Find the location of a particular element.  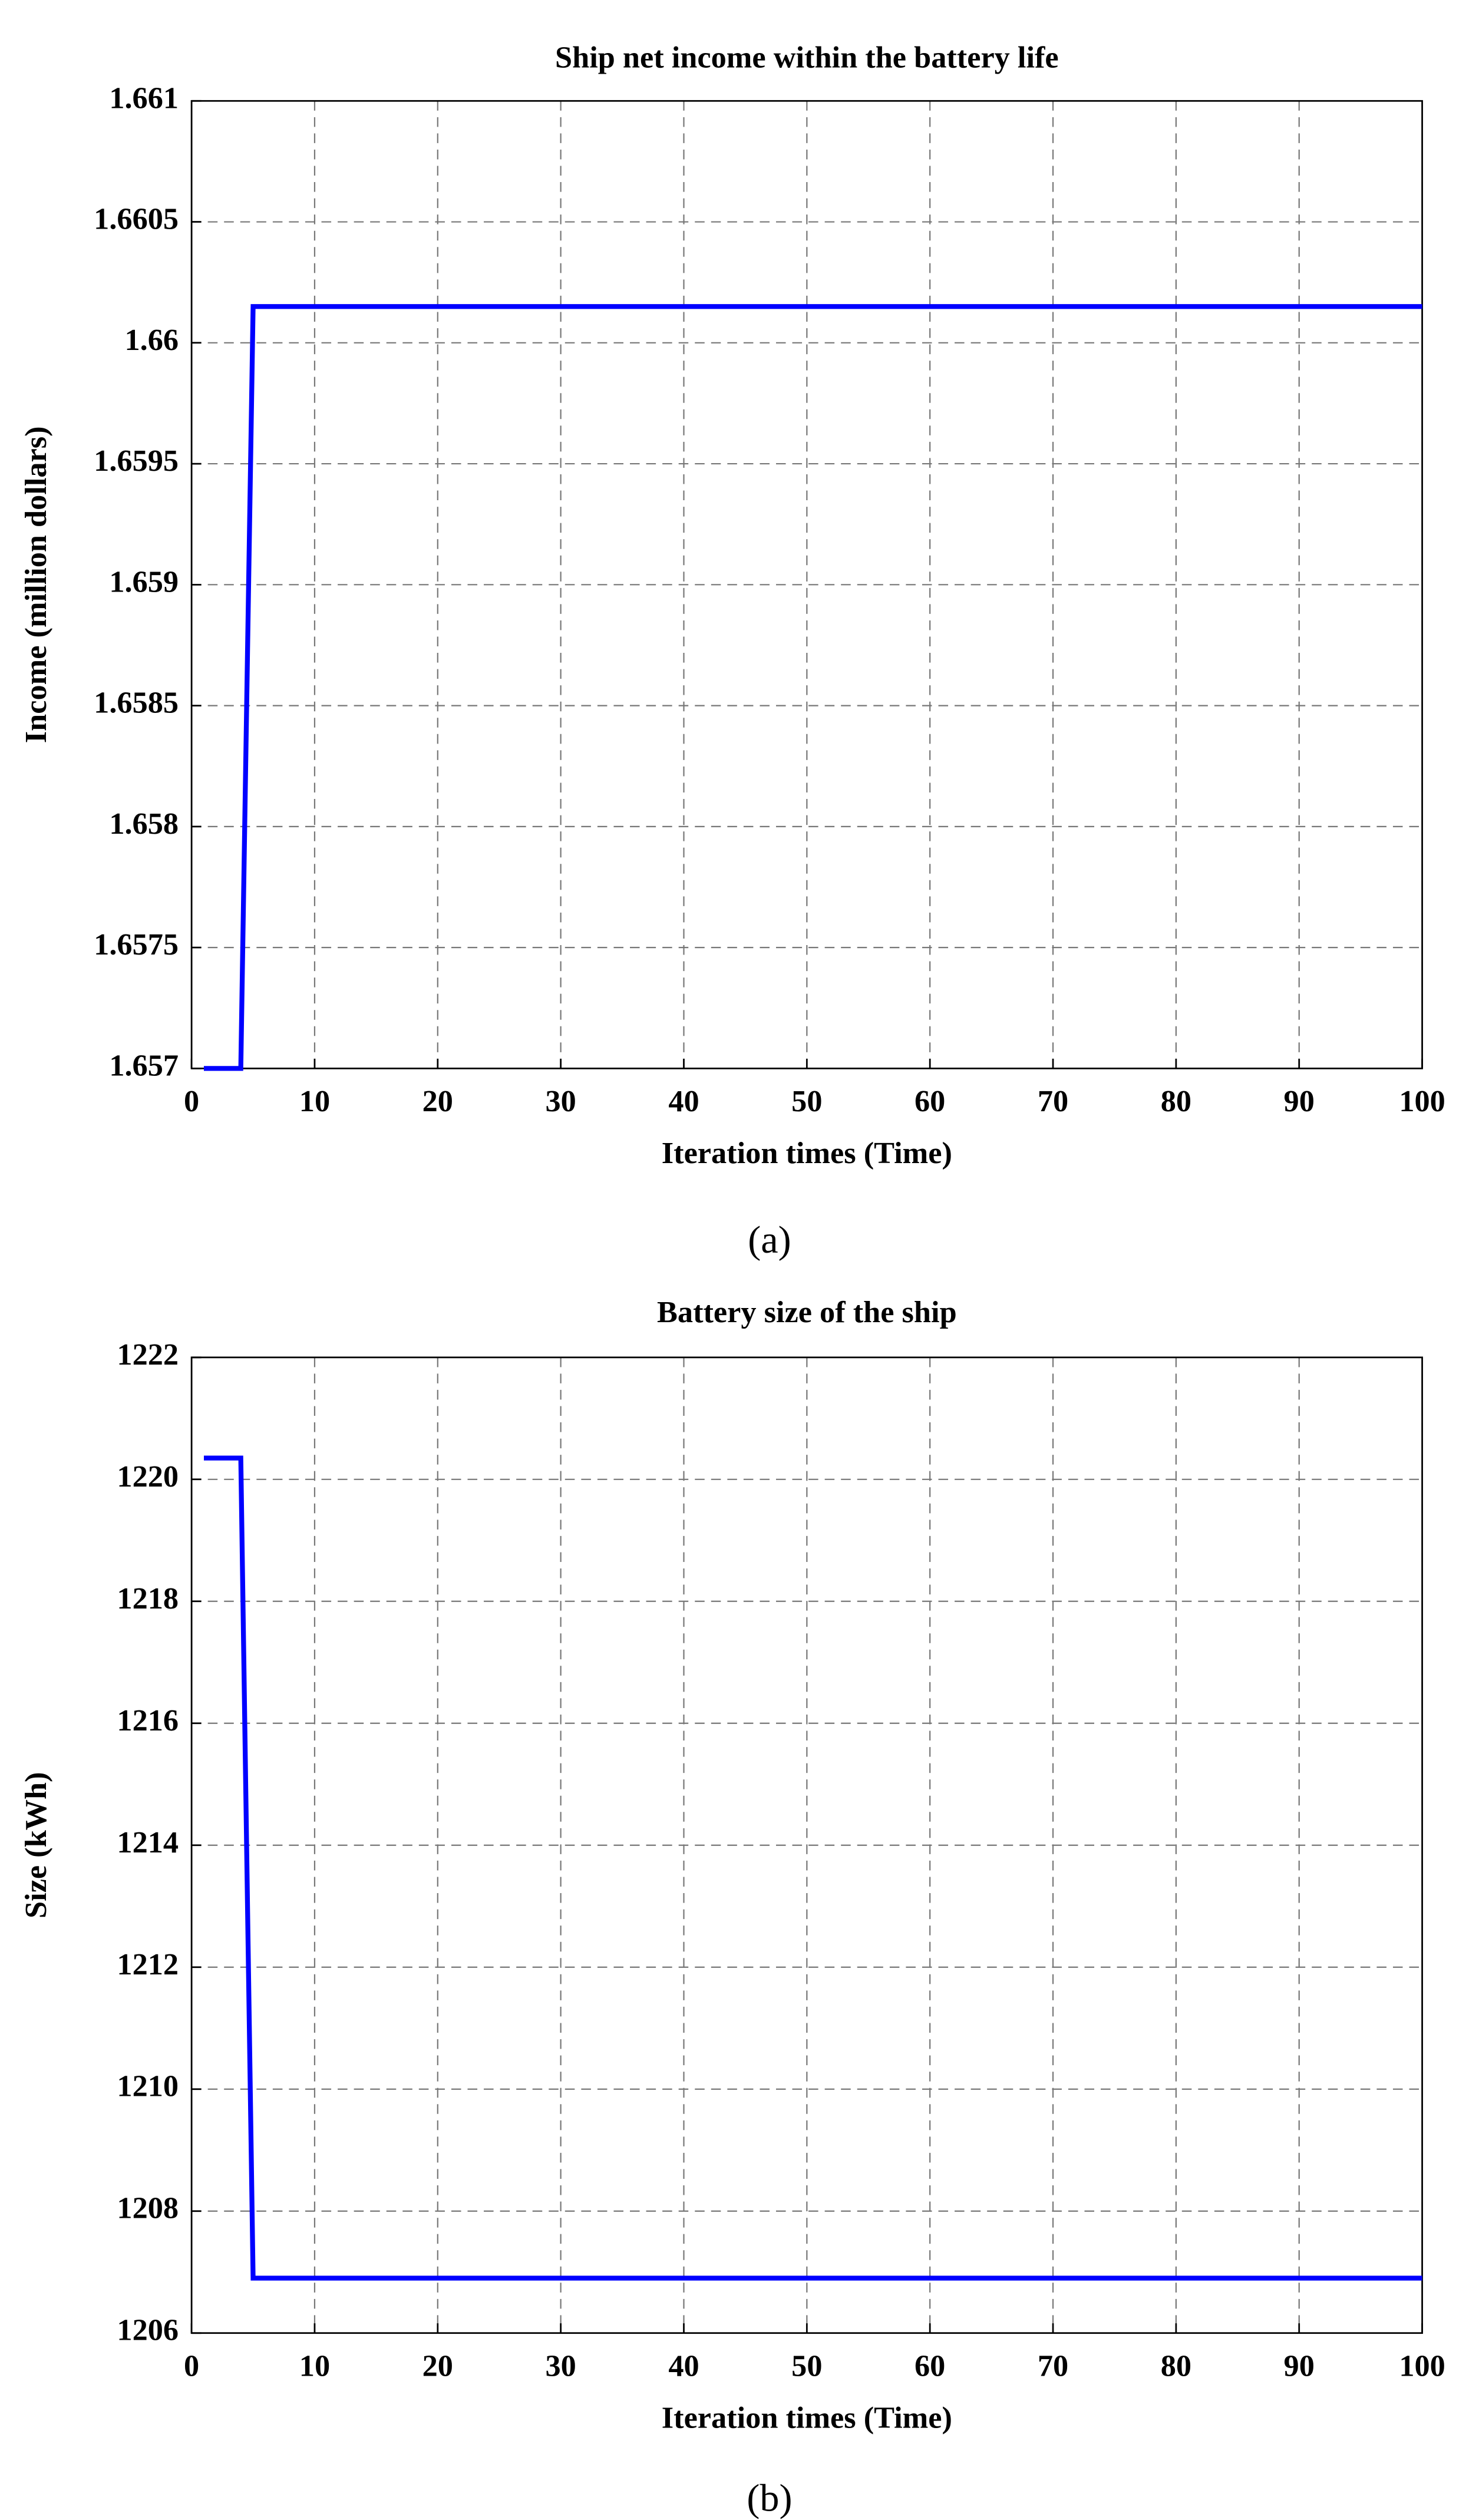

y-tick-label: 1.659 is located at coordinates (144, 581).